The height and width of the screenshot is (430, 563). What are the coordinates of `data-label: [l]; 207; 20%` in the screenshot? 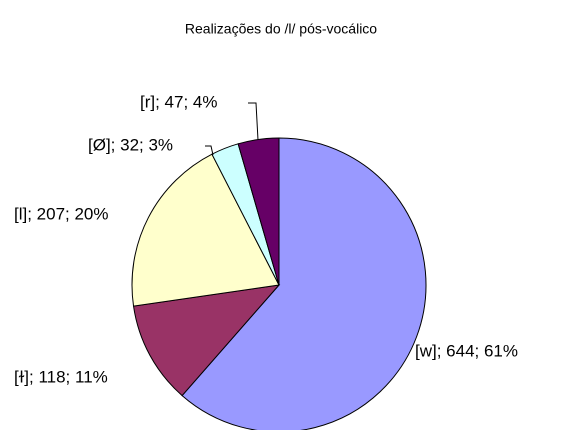 It's located at (61, 213).